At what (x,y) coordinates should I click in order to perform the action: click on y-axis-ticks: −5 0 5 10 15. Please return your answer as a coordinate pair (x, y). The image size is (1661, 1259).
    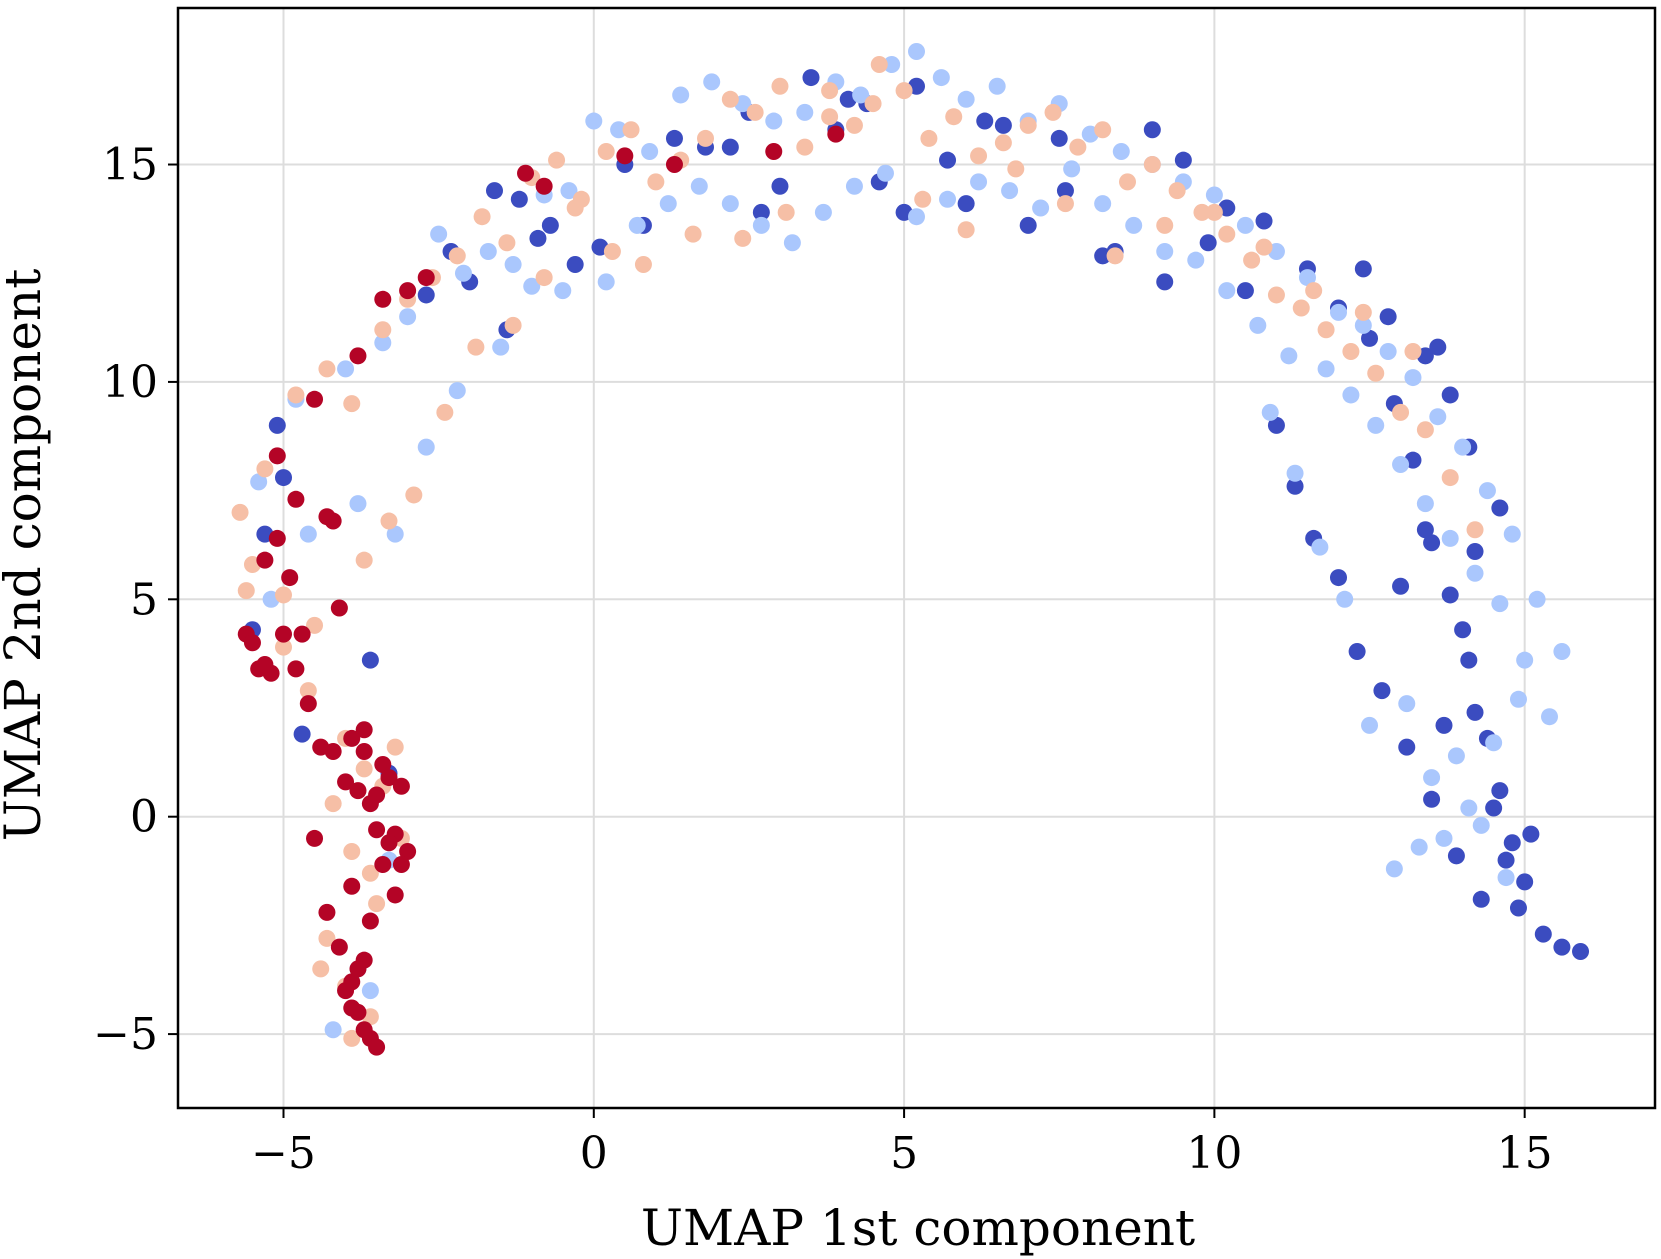
    Looking at the image, I should click on (135, 600).